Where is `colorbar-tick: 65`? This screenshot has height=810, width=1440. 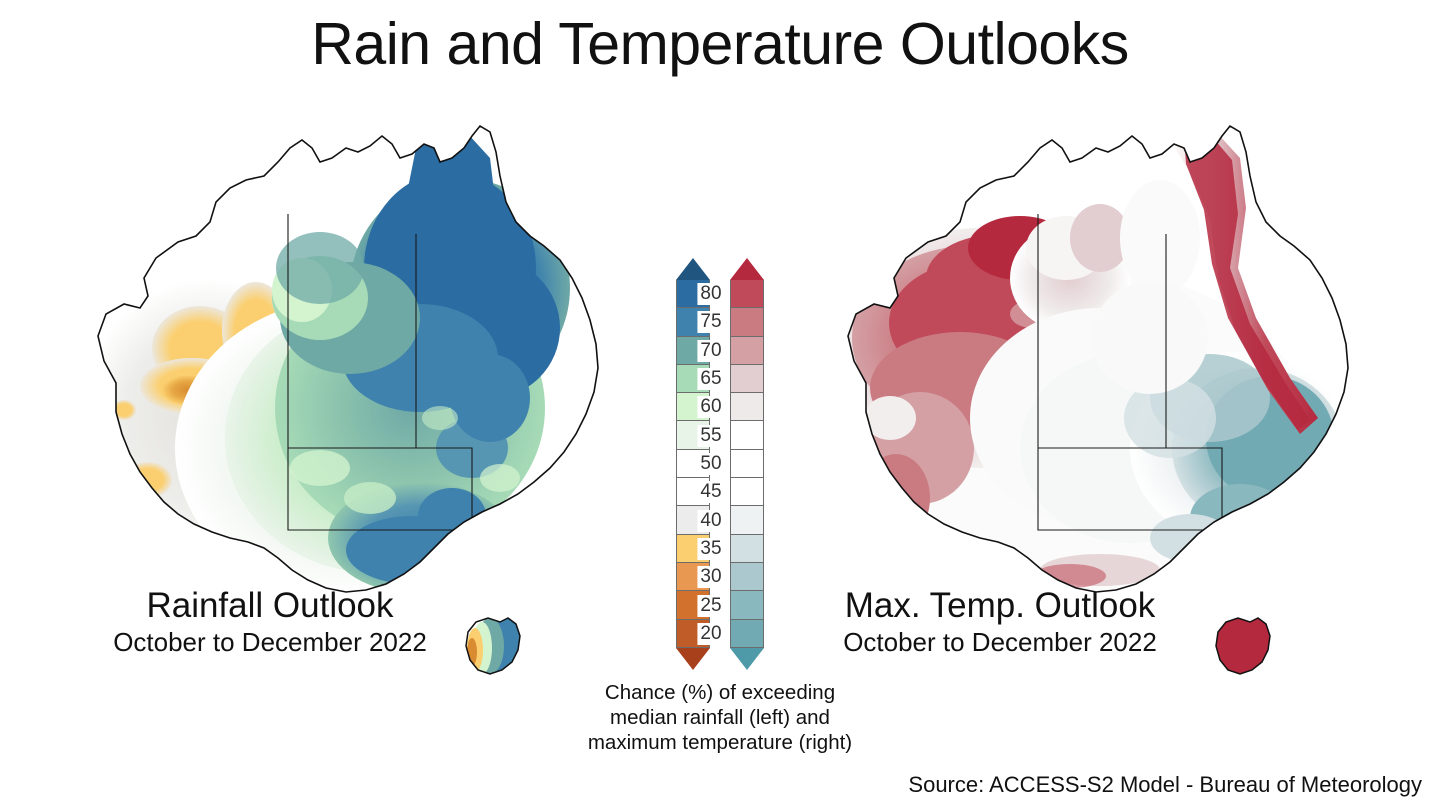
colorbar-tick: 65 is located at coordinates (711, 379).